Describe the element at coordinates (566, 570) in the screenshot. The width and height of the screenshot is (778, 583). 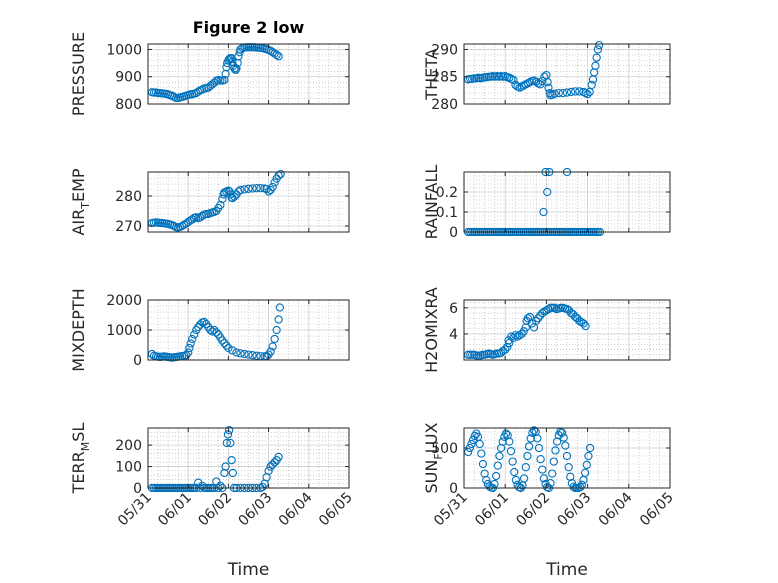
I see `x-axis-label: Time` at that location.